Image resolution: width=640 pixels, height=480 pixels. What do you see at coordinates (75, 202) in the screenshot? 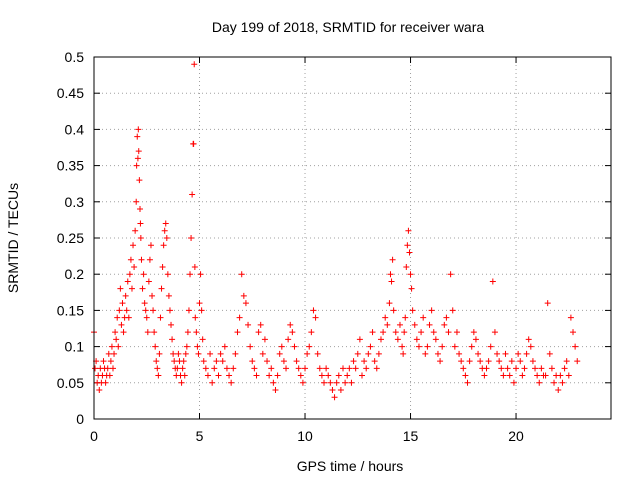
I see `y-tick-label: 0.3` at bounding box center [75, 202].